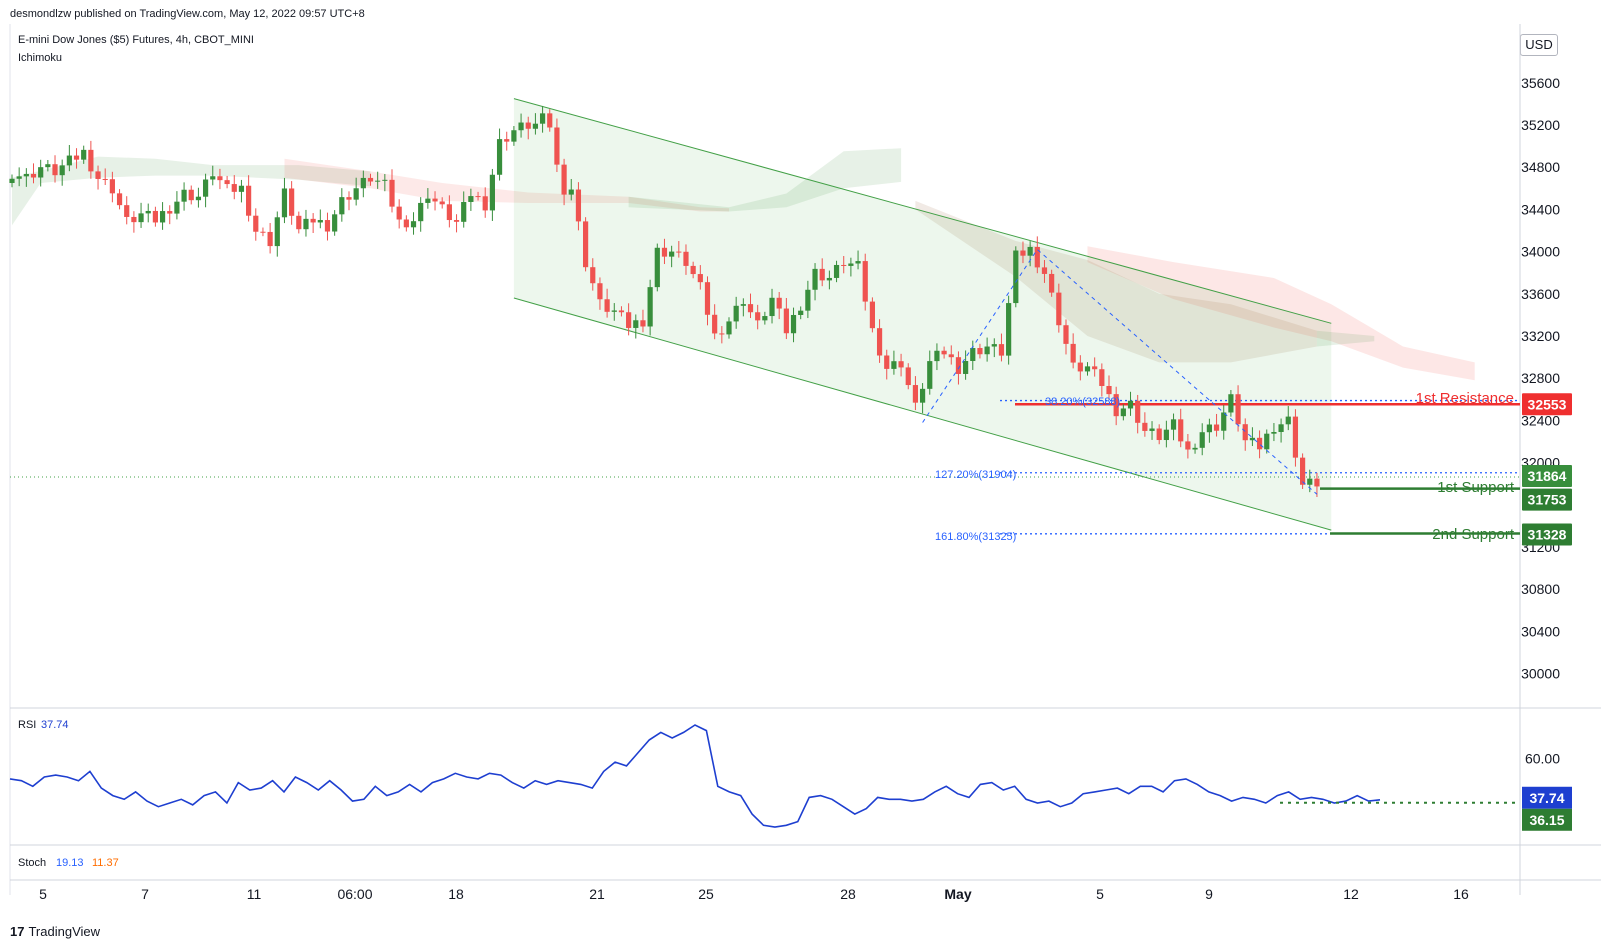 This screenshot has width=1601, height=950. What do you see at coordinates (1547, 404) in the screenshot?
I see `resistance-price-tag: 32553` at bounding box center [1547, 404].